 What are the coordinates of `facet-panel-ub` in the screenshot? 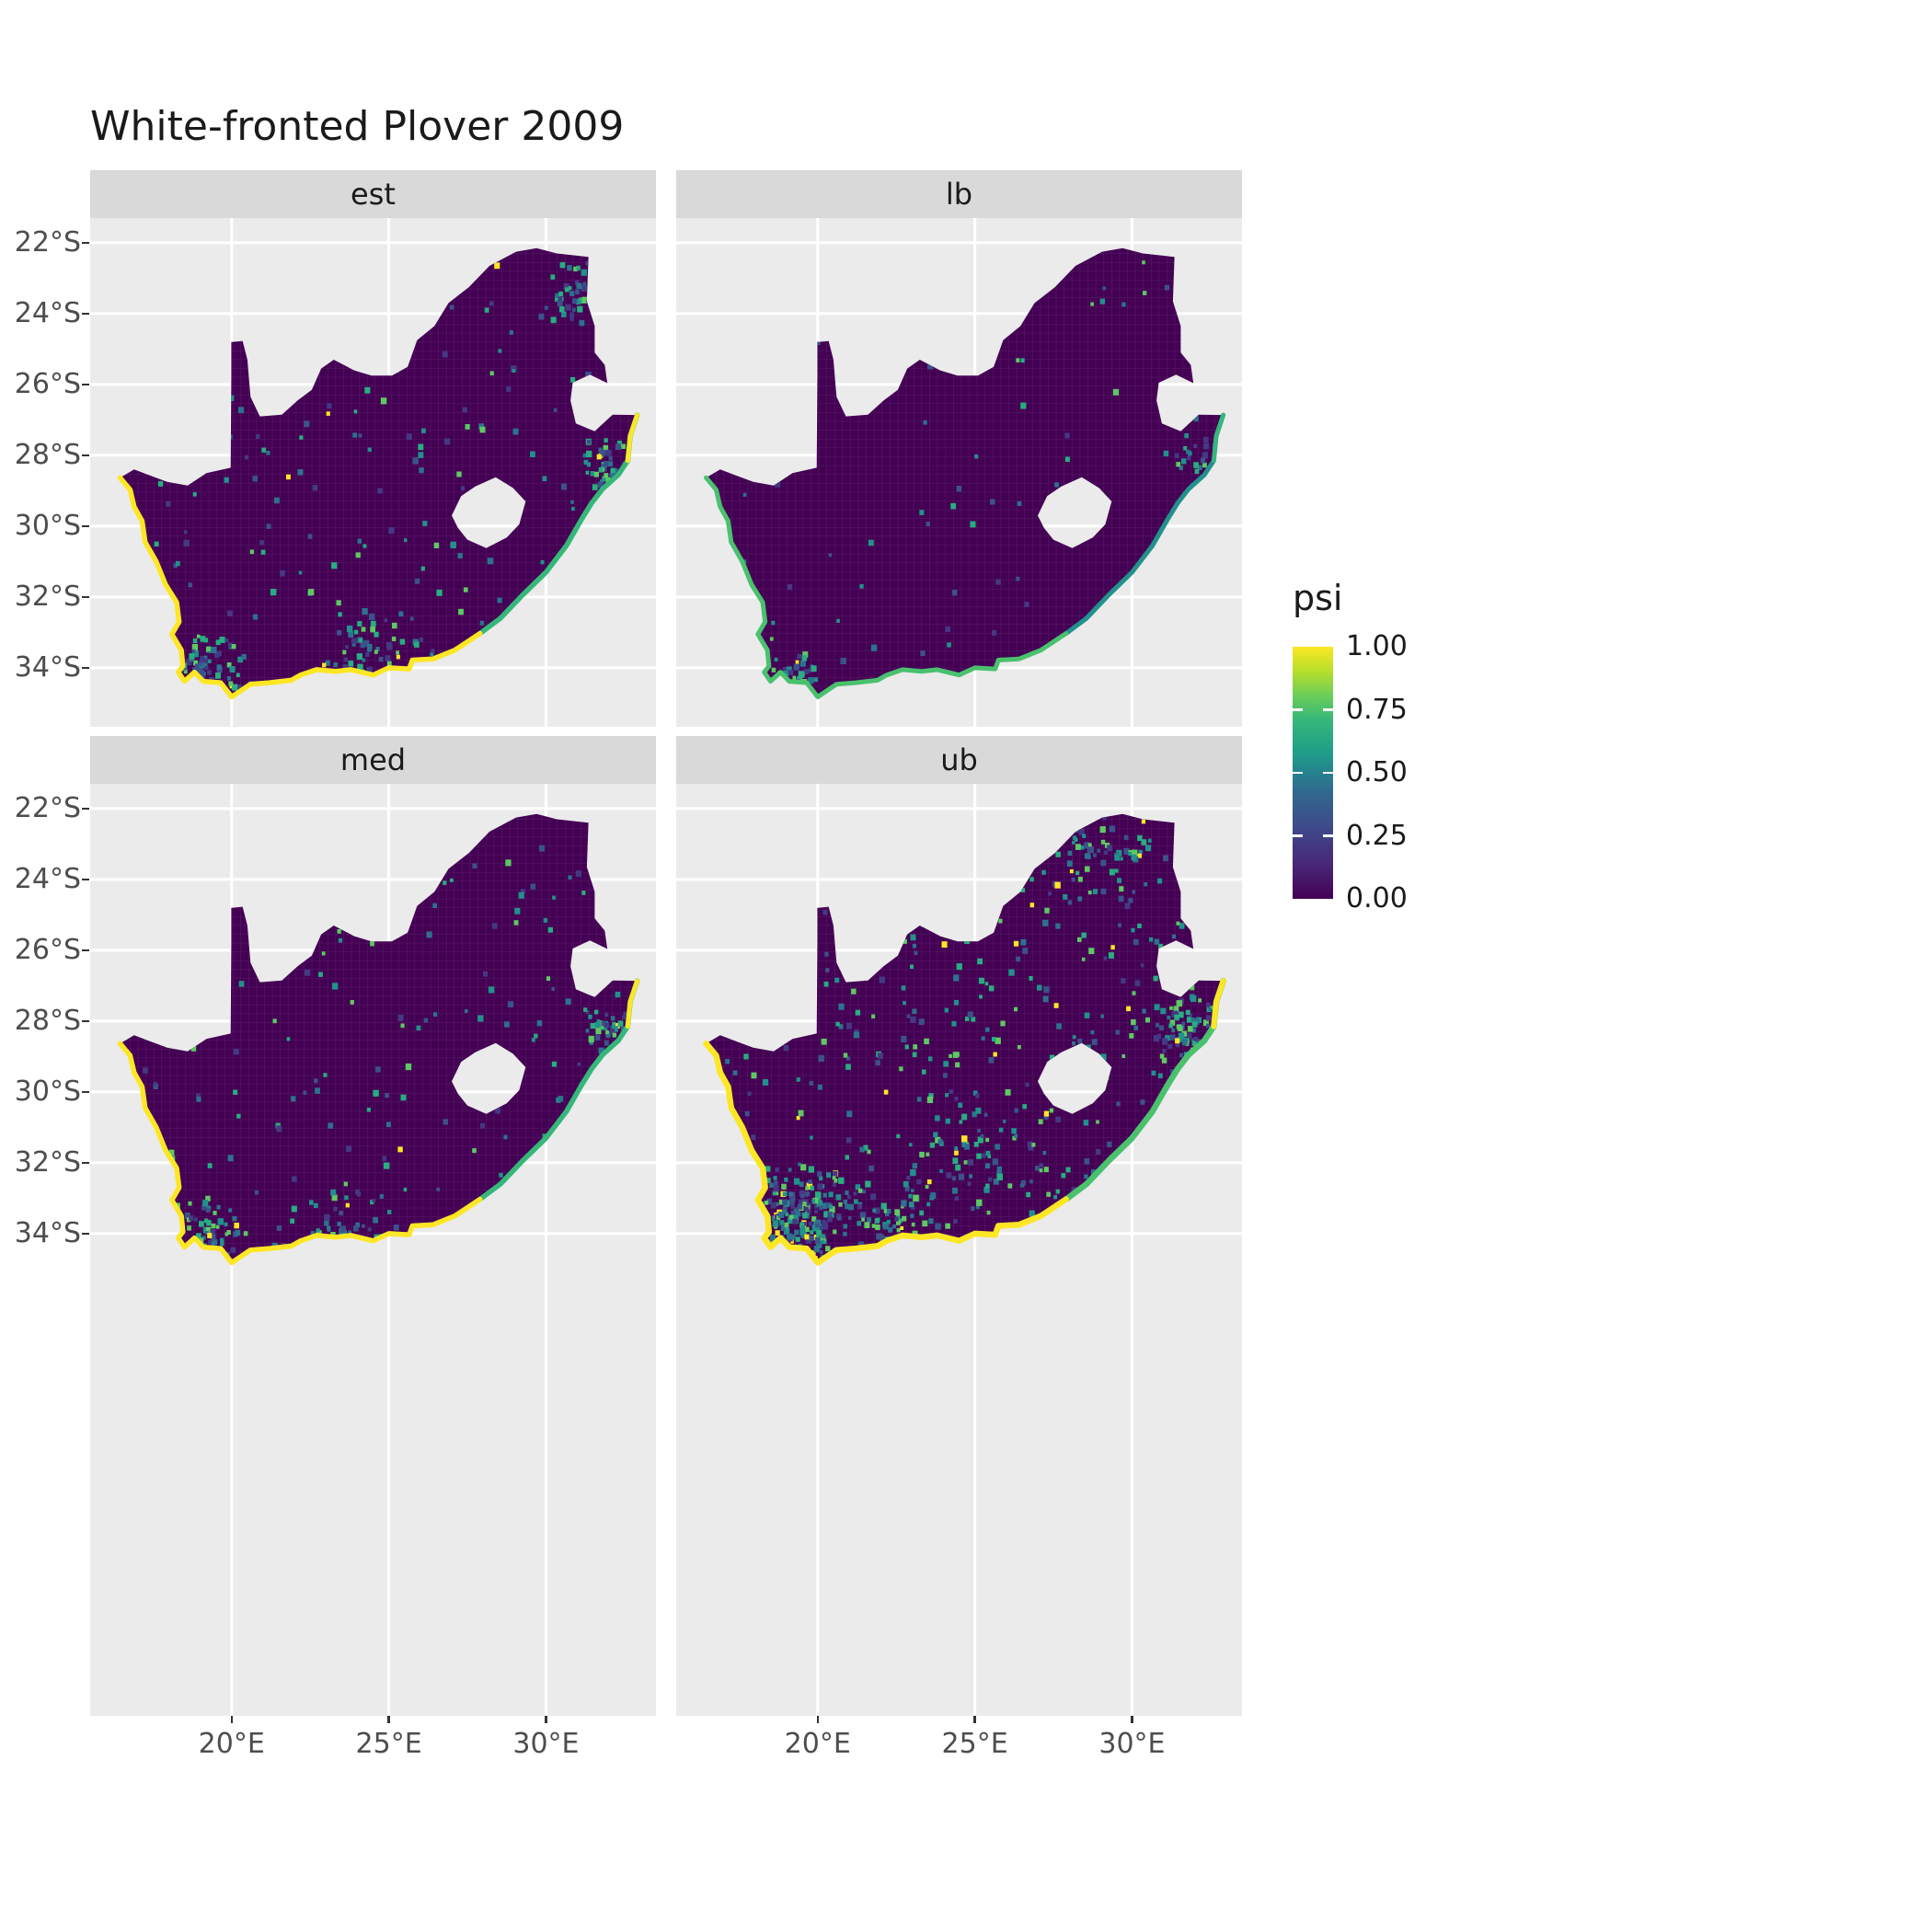 It's located at (959, 1250).